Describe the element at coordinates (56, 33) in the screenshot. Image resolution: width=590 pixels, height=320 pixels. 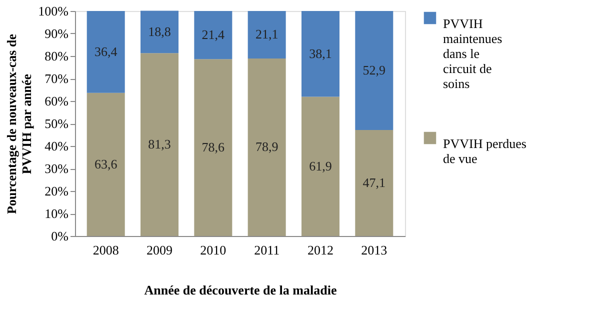
I see `y-tick-label: 90%` at that location.